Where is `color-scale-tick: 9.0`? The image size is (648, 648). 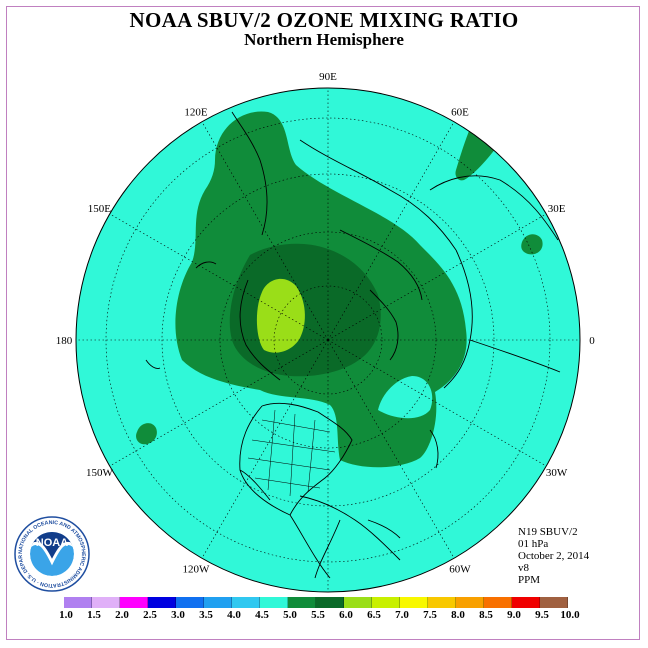
color-scale-tick: 9.0 is located at coordinates (514, 615).